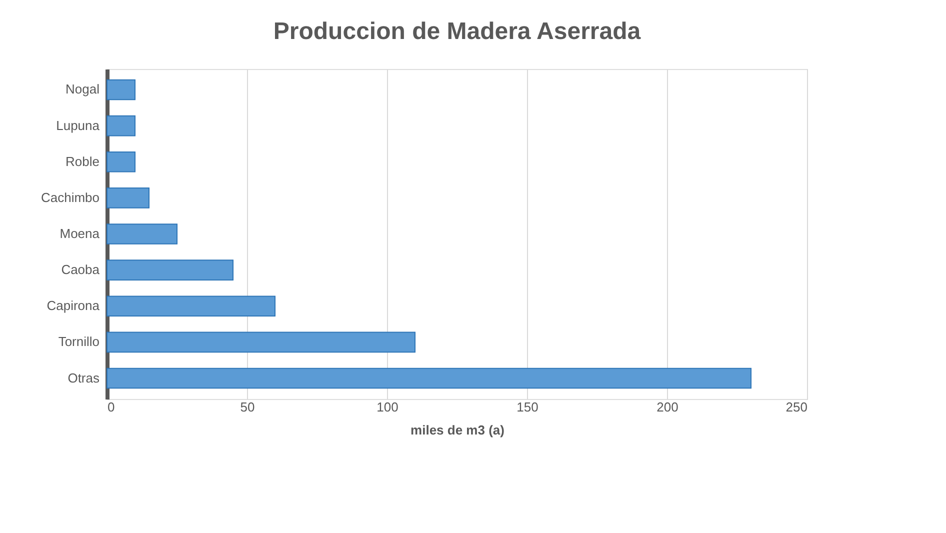 The height and width of the screenshot is (533, 946). I want to click on y-tick-label: Lupuna, so click(78, 125).